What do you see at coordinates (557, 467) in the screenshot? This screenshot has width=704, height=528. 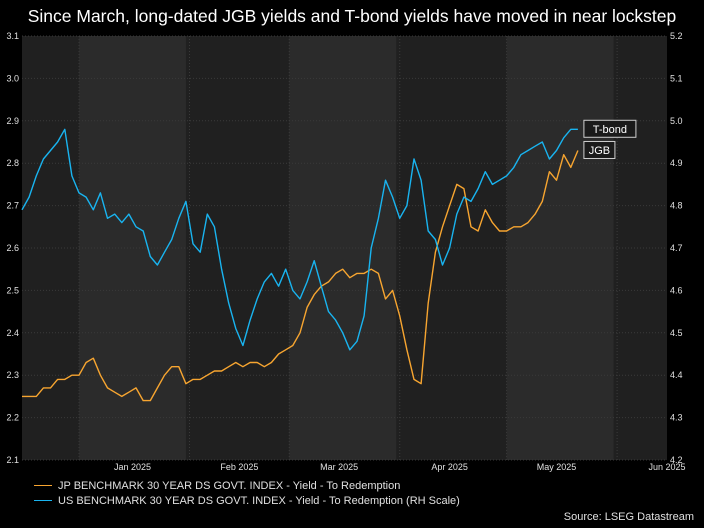 I see `x-tick-label: May 2025` at bounding box center [557, 467].